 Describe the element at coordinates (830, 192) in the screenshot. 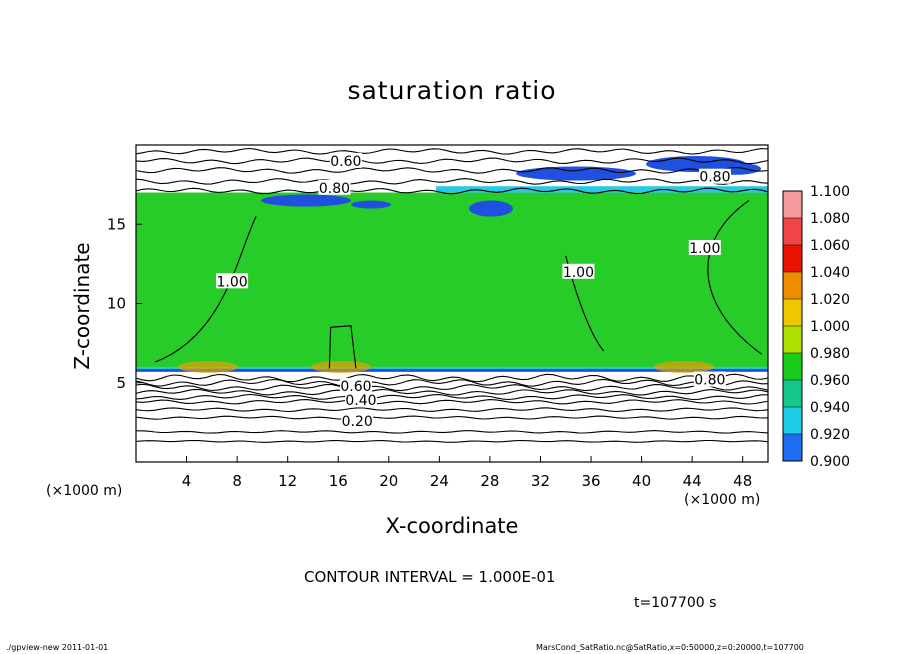

I see `colorbar-label: 1.100` at that location.